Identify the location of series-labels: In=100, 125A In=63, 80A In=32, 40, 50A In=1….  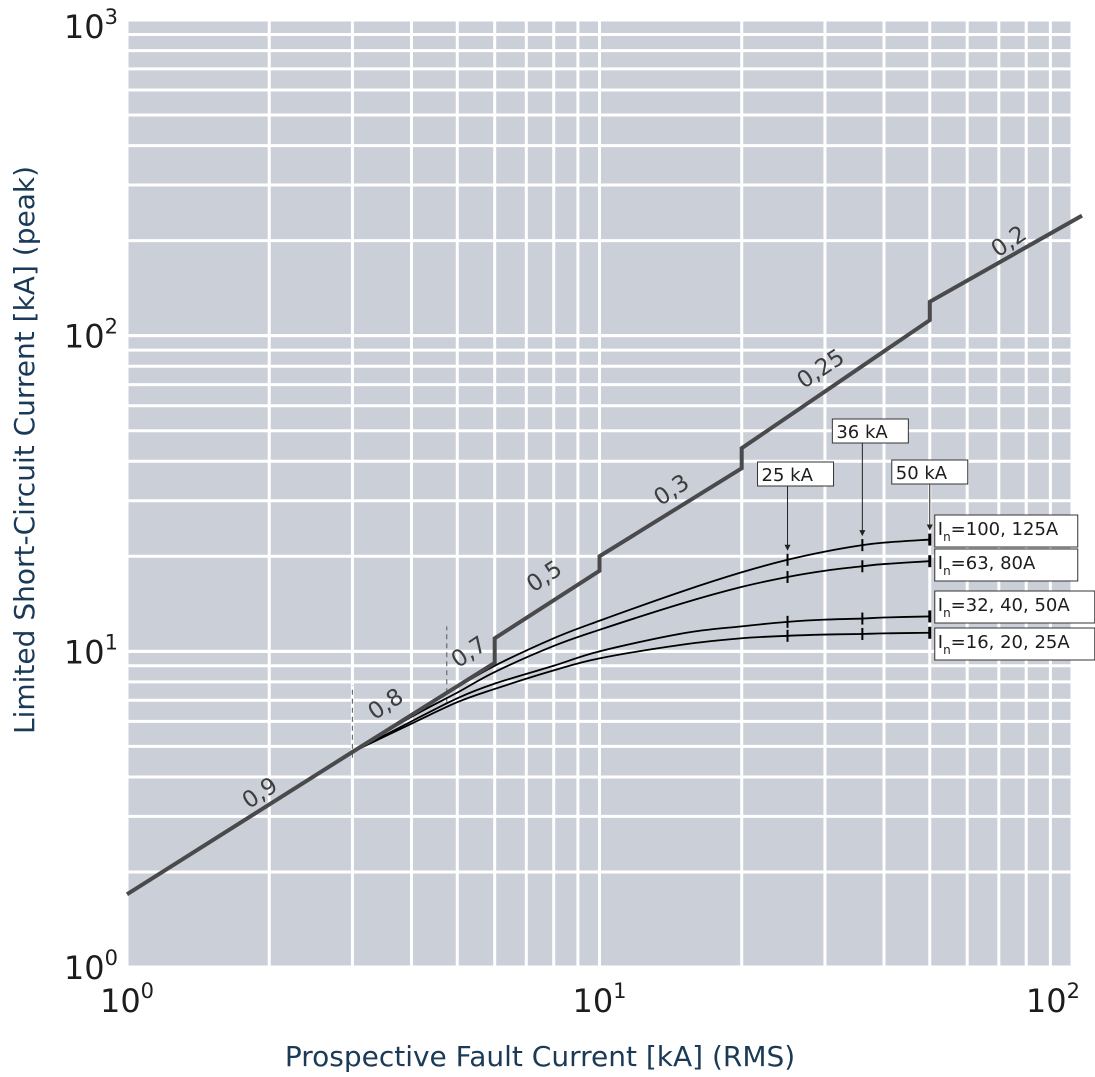
(1014, 587).